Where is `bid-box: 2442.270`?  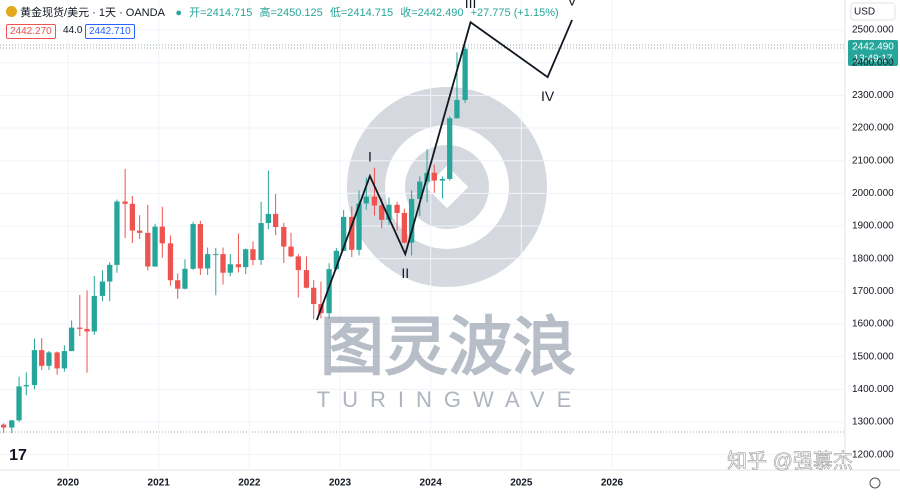 bid-box: 2442.270 is located at coordinates (31, 31).